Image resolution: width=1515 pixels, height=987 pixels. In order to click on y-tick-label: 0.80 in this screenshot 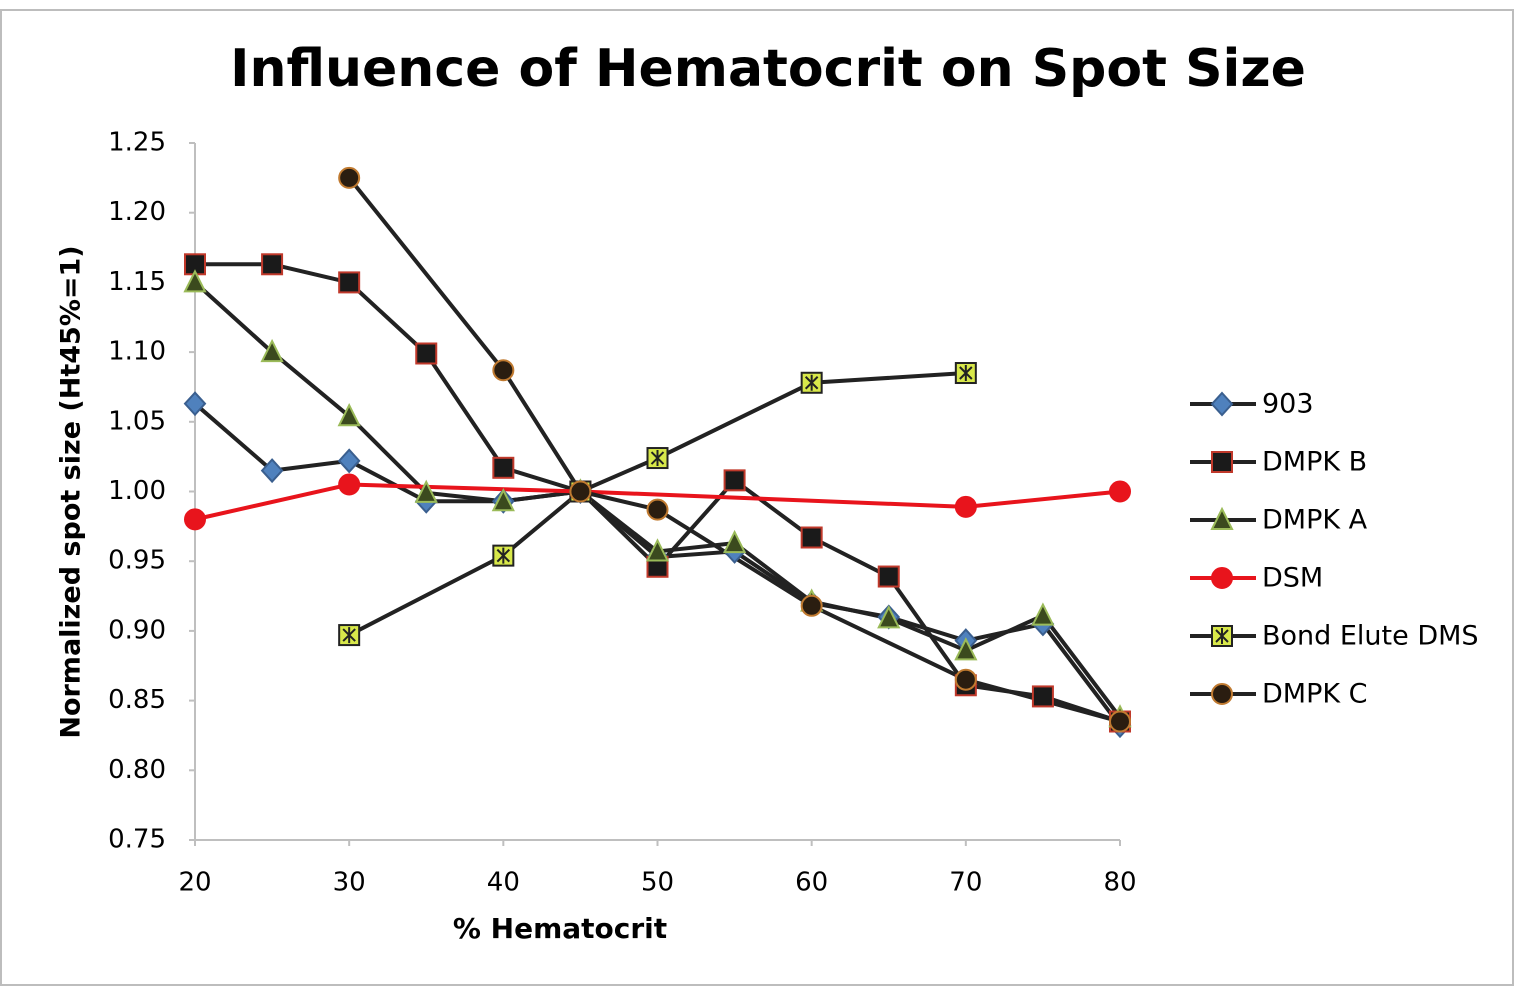, I will do `click(137, 770)`.